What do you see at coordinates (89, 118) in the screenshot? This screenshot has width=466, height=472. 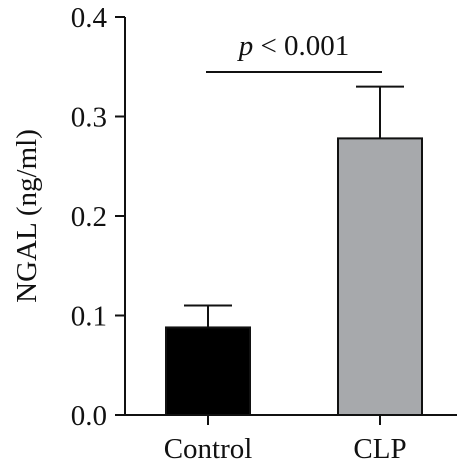 I see `y-tick-label: 0.3` at bounding box center [89, 118].